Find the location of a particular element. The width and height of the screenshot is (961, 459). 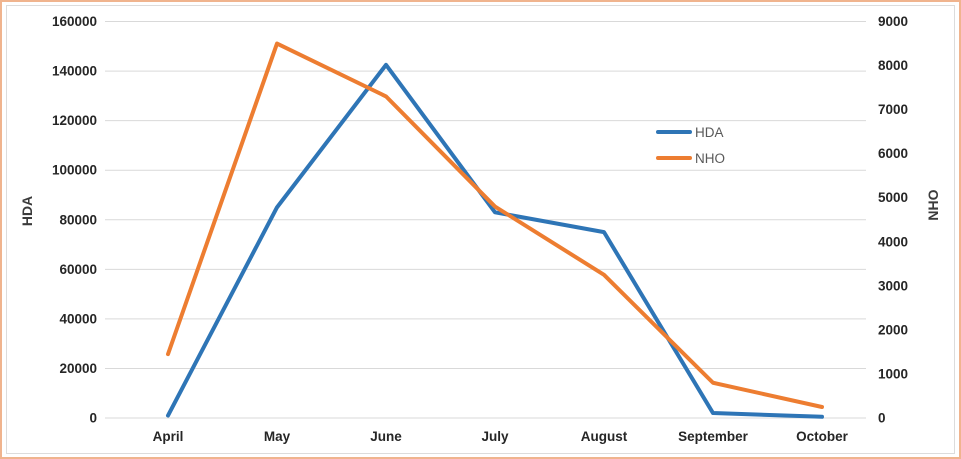

y-axis-right-tick-label: 1000 is located at coordinates (893, 373).